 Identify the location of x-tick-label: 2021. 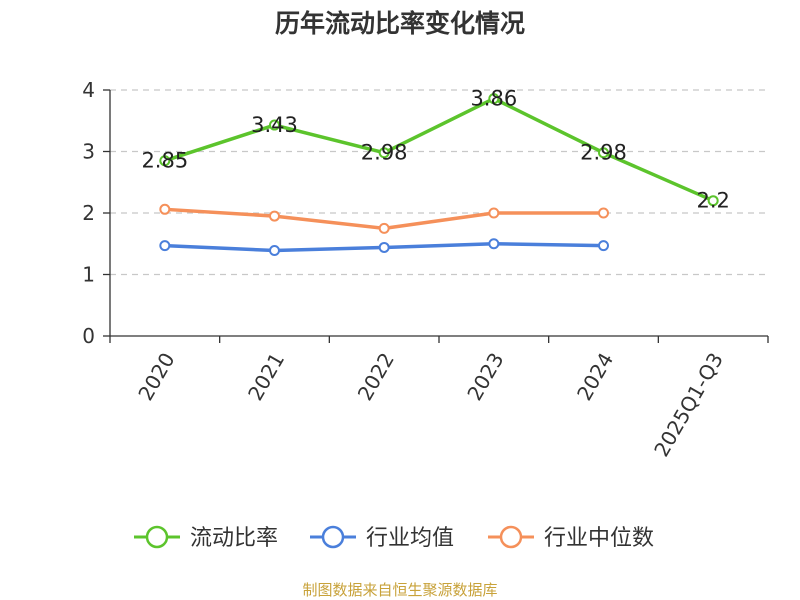
(266, 377).